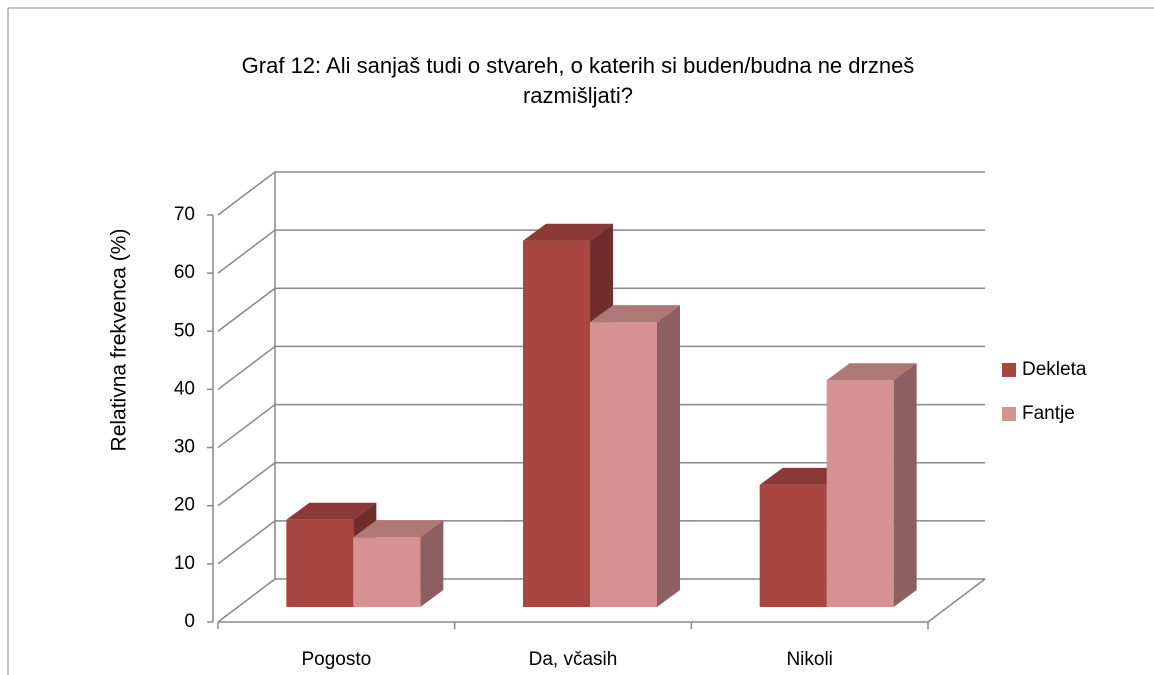 The image size is (1154, 675). Describe the element at coordinates (578, 95) in the screenshot. I see `chart-title: razmišljati?` at that location.